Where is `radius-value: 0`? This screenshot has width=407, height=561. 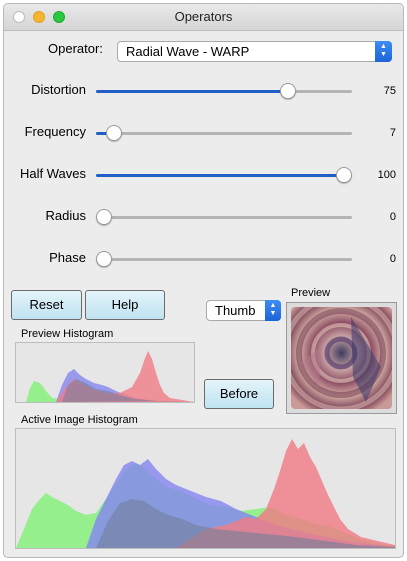 radius-value: 0 is located at coordinates (392, 217).